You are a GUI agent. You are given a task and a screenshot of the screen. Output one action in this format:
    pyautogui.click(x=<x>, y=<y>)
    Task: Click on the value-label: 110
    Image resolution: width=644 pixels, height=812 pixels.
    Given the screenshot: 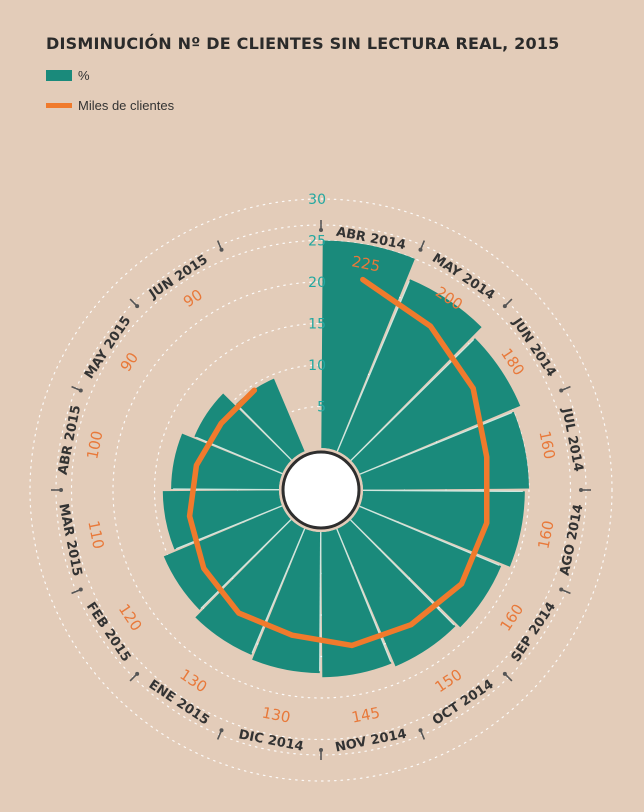 What is the action you would take?
    pyautogui.click(x=95, y=535)
    